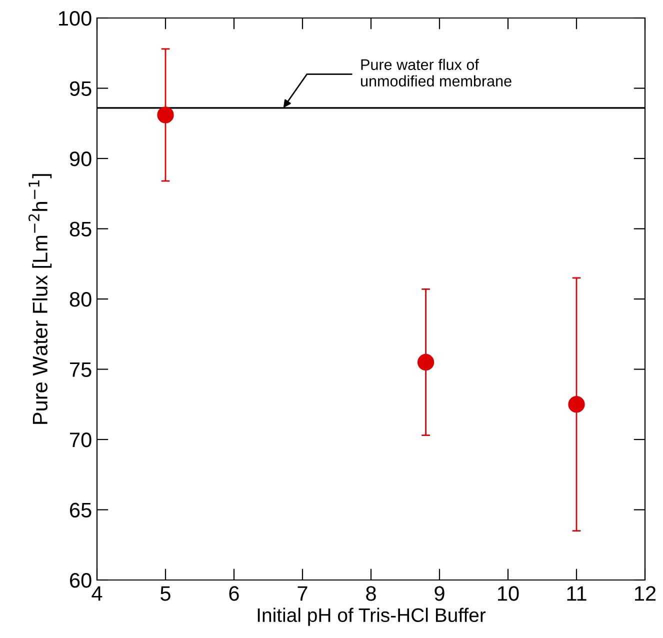 The width and height of the screenshot is (663, 638). Describe the element at coordinates (81, 159) in the screenshot. I see `y-tick-label: 90` at that location.